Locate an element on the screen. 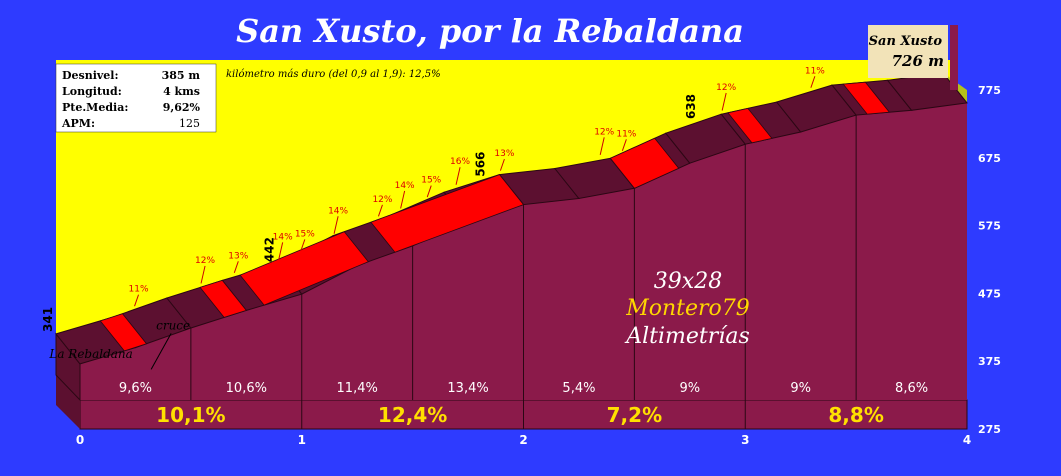 The width and height of the screenshot is (1061, 476). y-tick-label: 375 is located at coordinates (989, 361).